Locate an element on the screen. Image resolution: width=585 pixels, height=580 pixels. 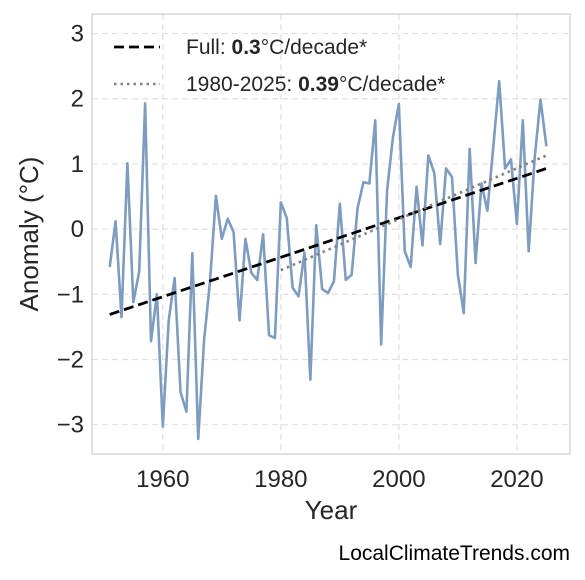
x-tick-label: 2000 is located at coordinates (398, 479).